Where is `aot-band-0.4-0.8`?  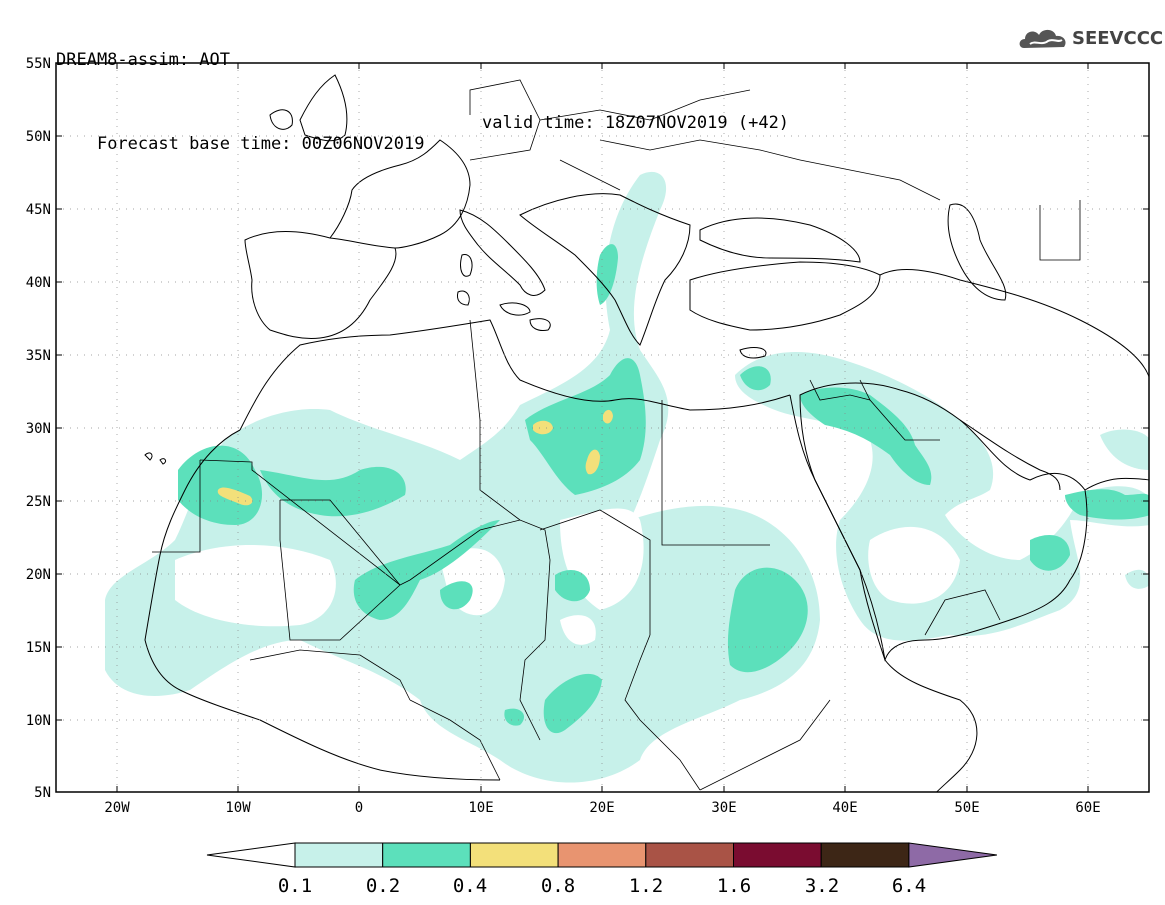
aot-band-0.4-0.8 is located at coordinates (415, 457).